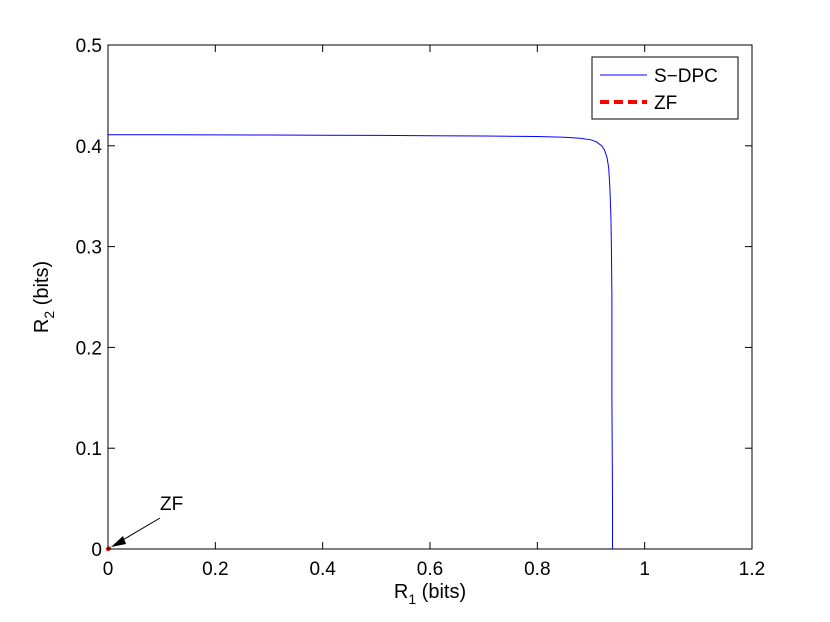  Describe the element at coordinates (171, 504) in the screenshot. I see `annotation-label: ZF` at that location.